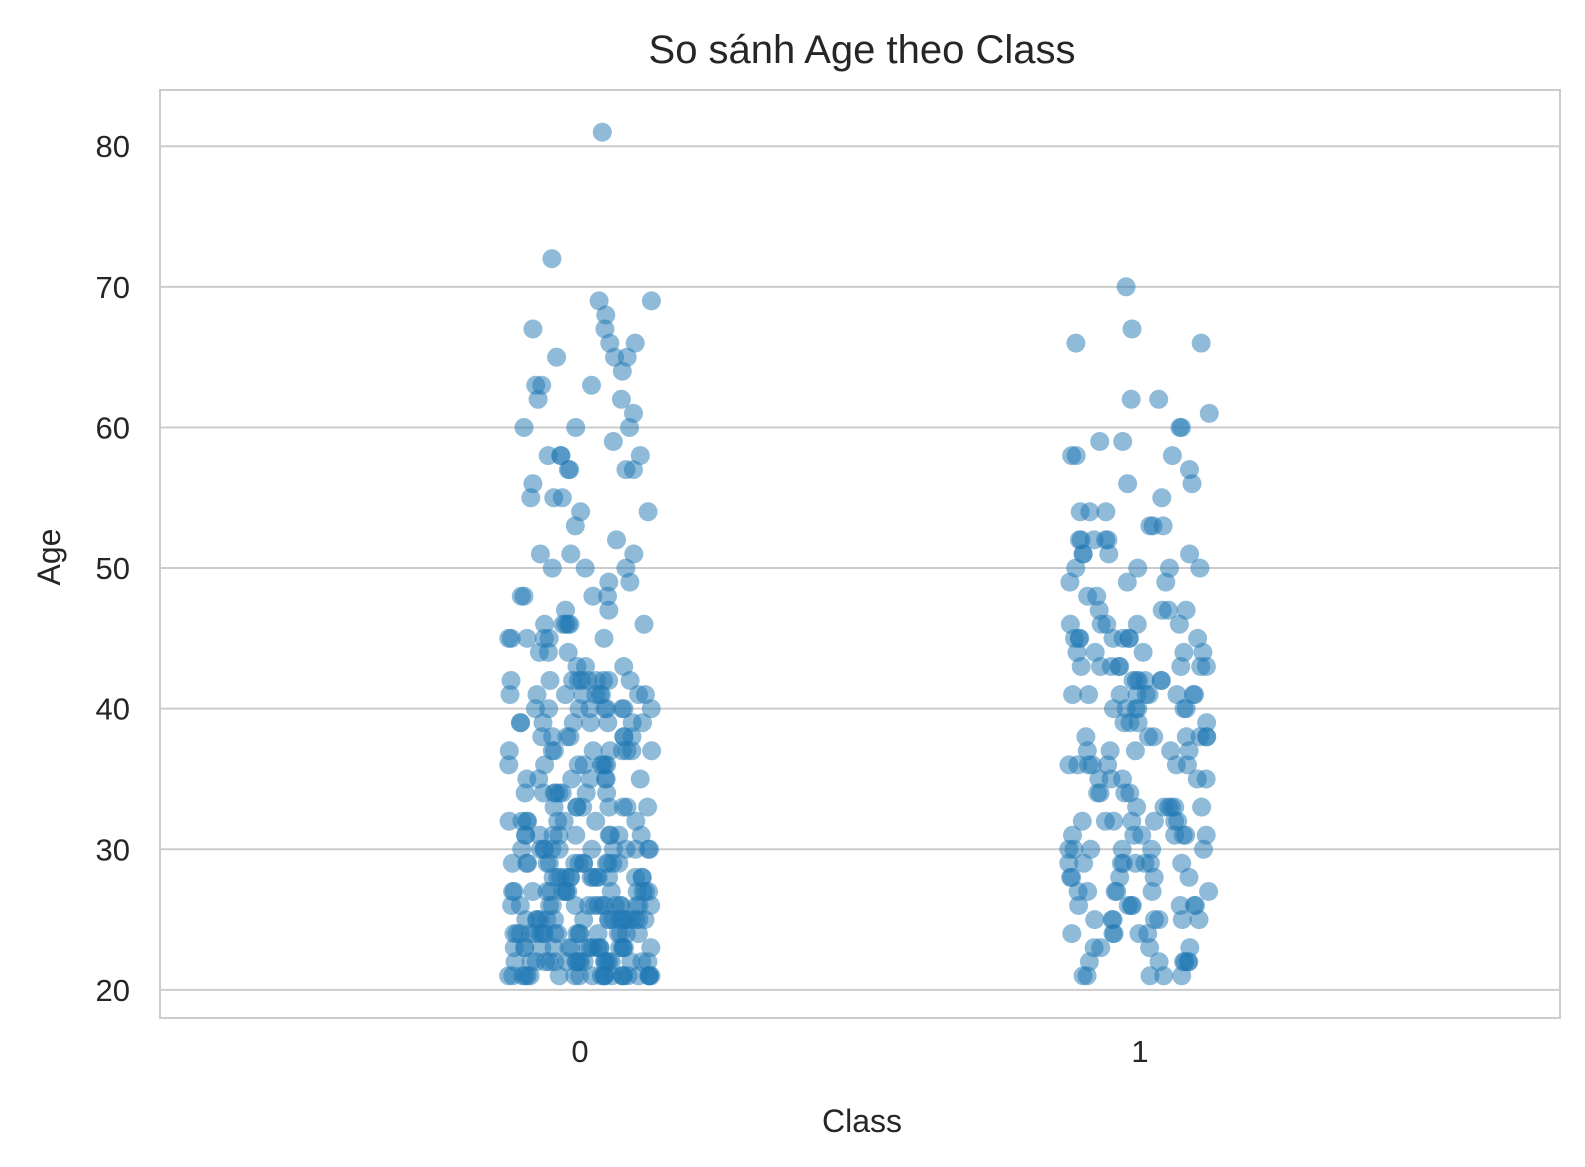 The image size is (1585, 1167). What do you see at coordinates (113, 427) in the screenshot?
I see `y-tick-label: 60` at bounding box center [113, 427].